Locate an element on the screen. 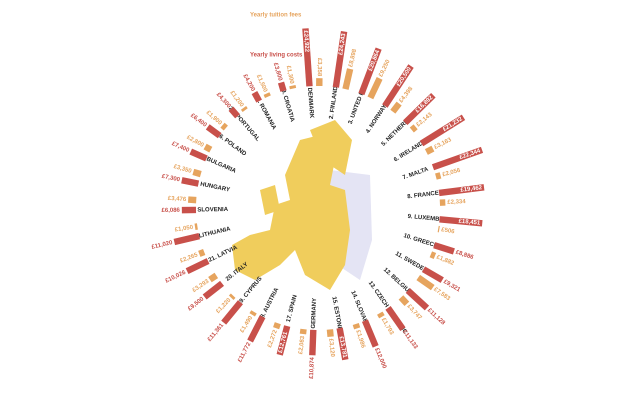  value-label: £20,864 is located at coordinates (375, 60).